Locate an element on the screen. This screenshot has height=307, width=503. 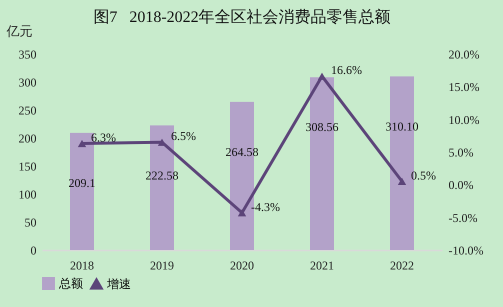
y-tick-label: 100 is located at coordinates (27, 195).